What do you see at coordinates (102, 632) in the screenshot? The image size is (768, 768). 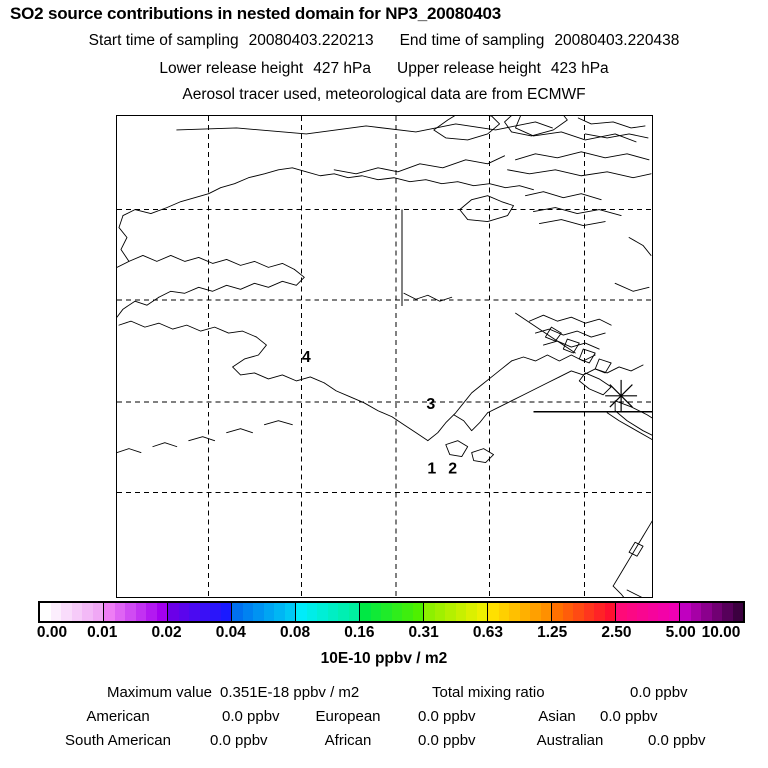 I see `colorbar-tick-0.01: 0.01` at bounding box center [102, 632].